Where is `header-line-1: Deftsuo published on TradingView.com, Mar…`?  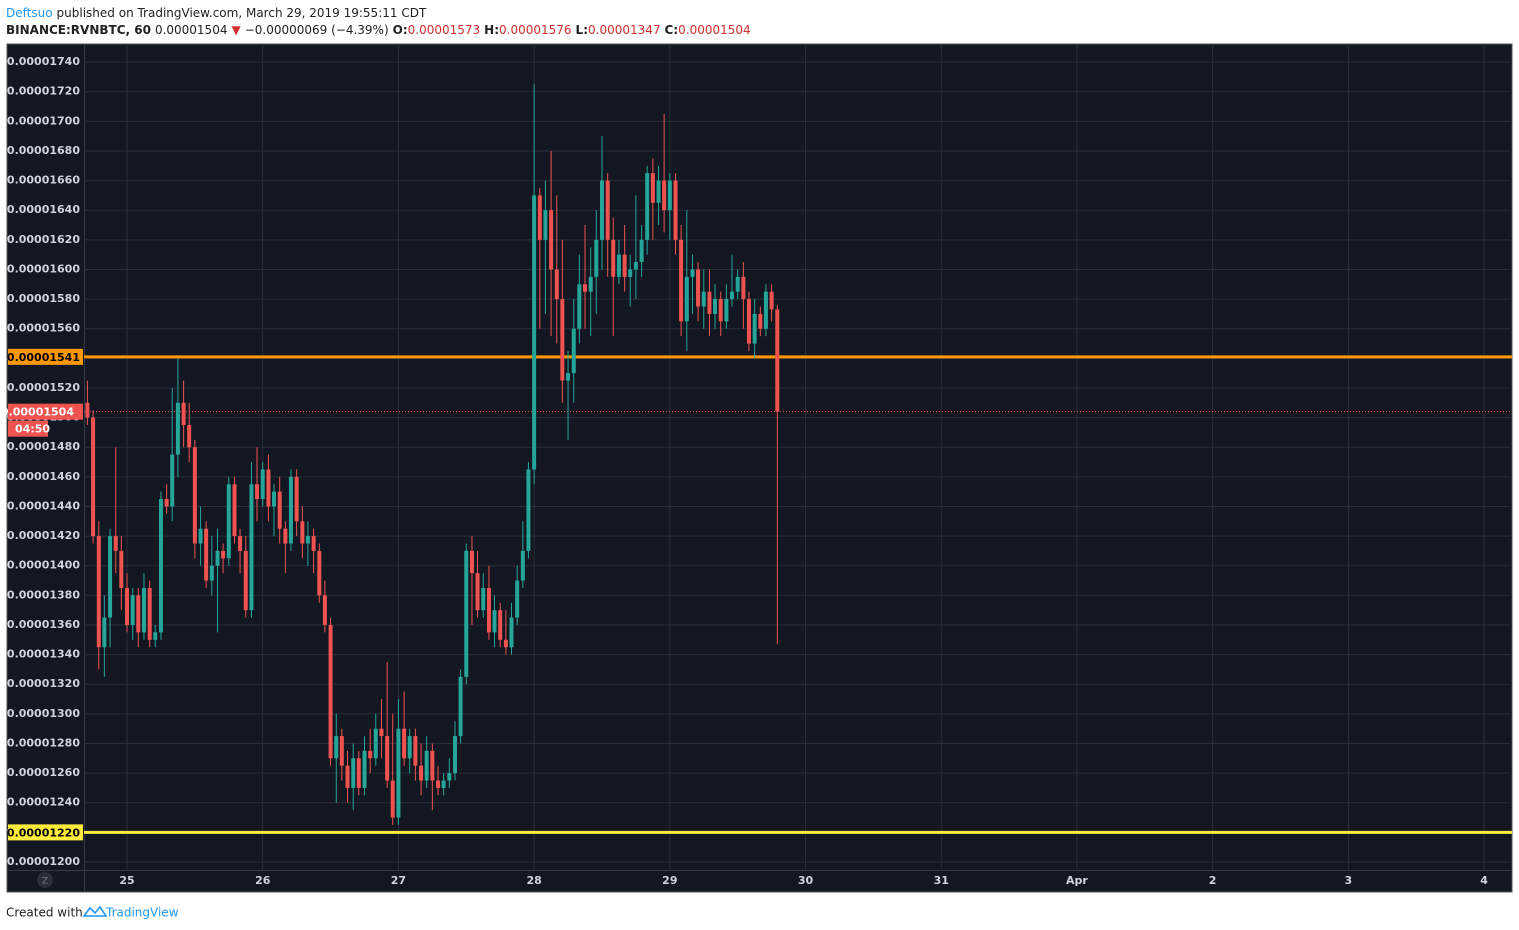 header-line-1: Deftsuo published on TradingView.com, Mar… is located at coordinates (216, 13).